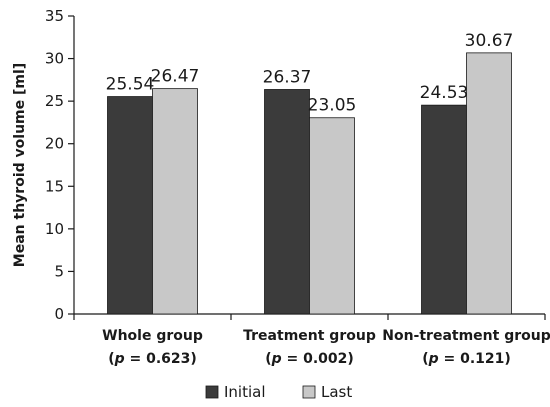 This screenshot has width=550, height=407. Describe the element at coordinates (54, 59) in the screenshot. I see `y-tick-label: 30` at that location.